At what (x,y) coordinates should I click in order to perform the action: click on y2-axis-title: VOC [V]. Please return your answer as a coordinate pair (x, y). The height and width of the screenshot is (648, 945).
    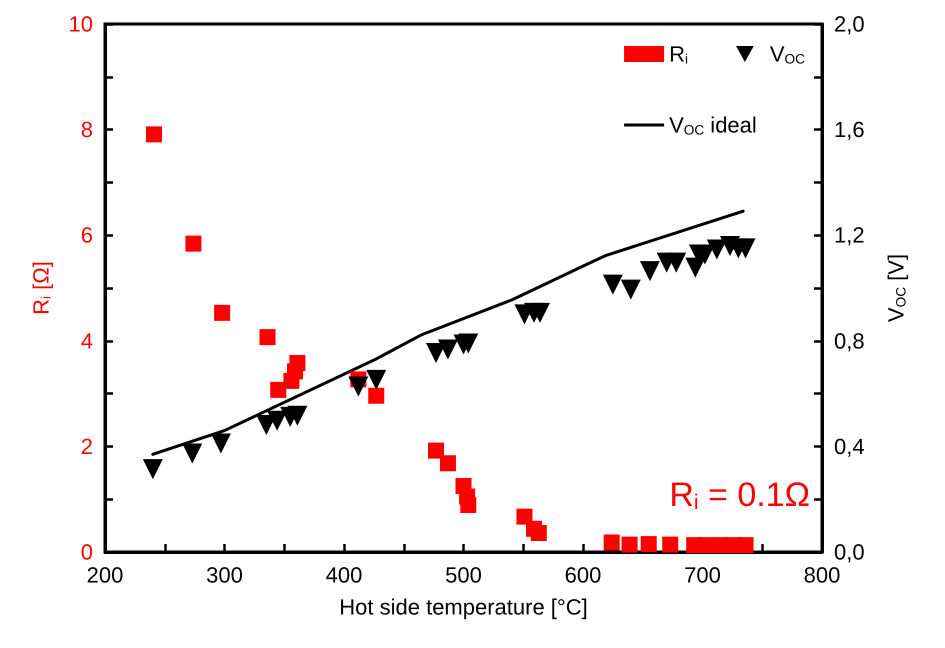
    Looking at the image, I should click on (895, 288).